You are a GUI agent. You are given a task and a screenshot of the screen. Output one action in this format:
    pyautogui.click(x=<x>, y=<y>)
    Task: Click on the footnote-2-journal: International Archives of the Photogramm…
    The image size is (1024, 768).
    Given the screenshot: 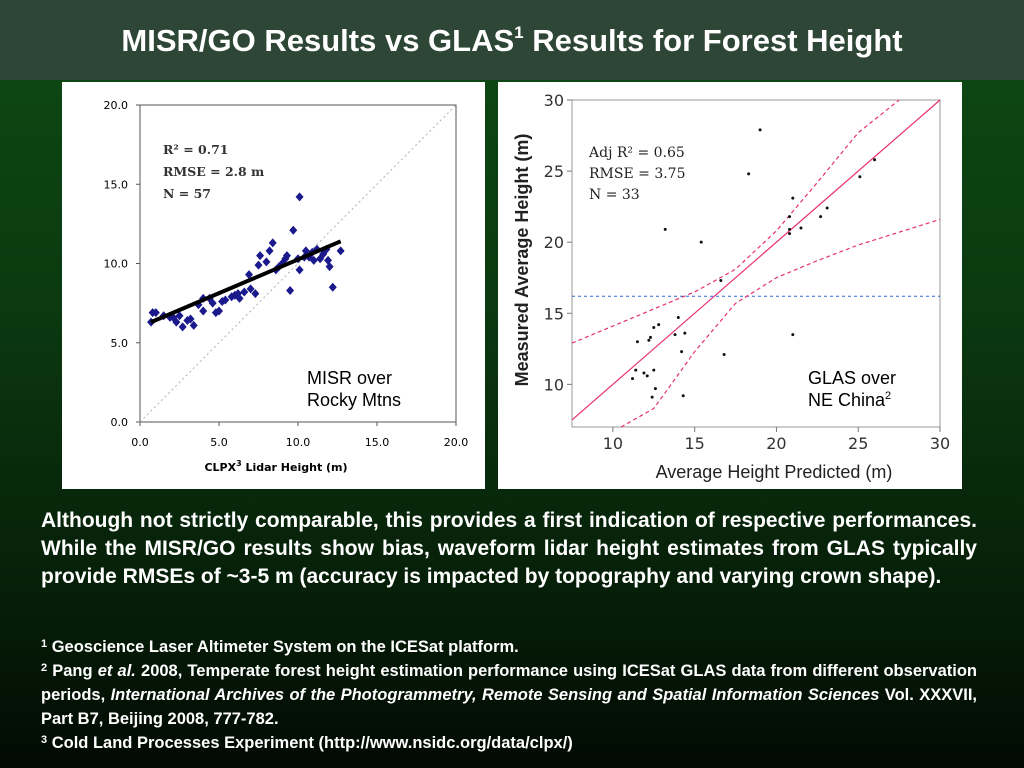 What is the action you would take?
    pyautogui.click(x=495, y=695)
    